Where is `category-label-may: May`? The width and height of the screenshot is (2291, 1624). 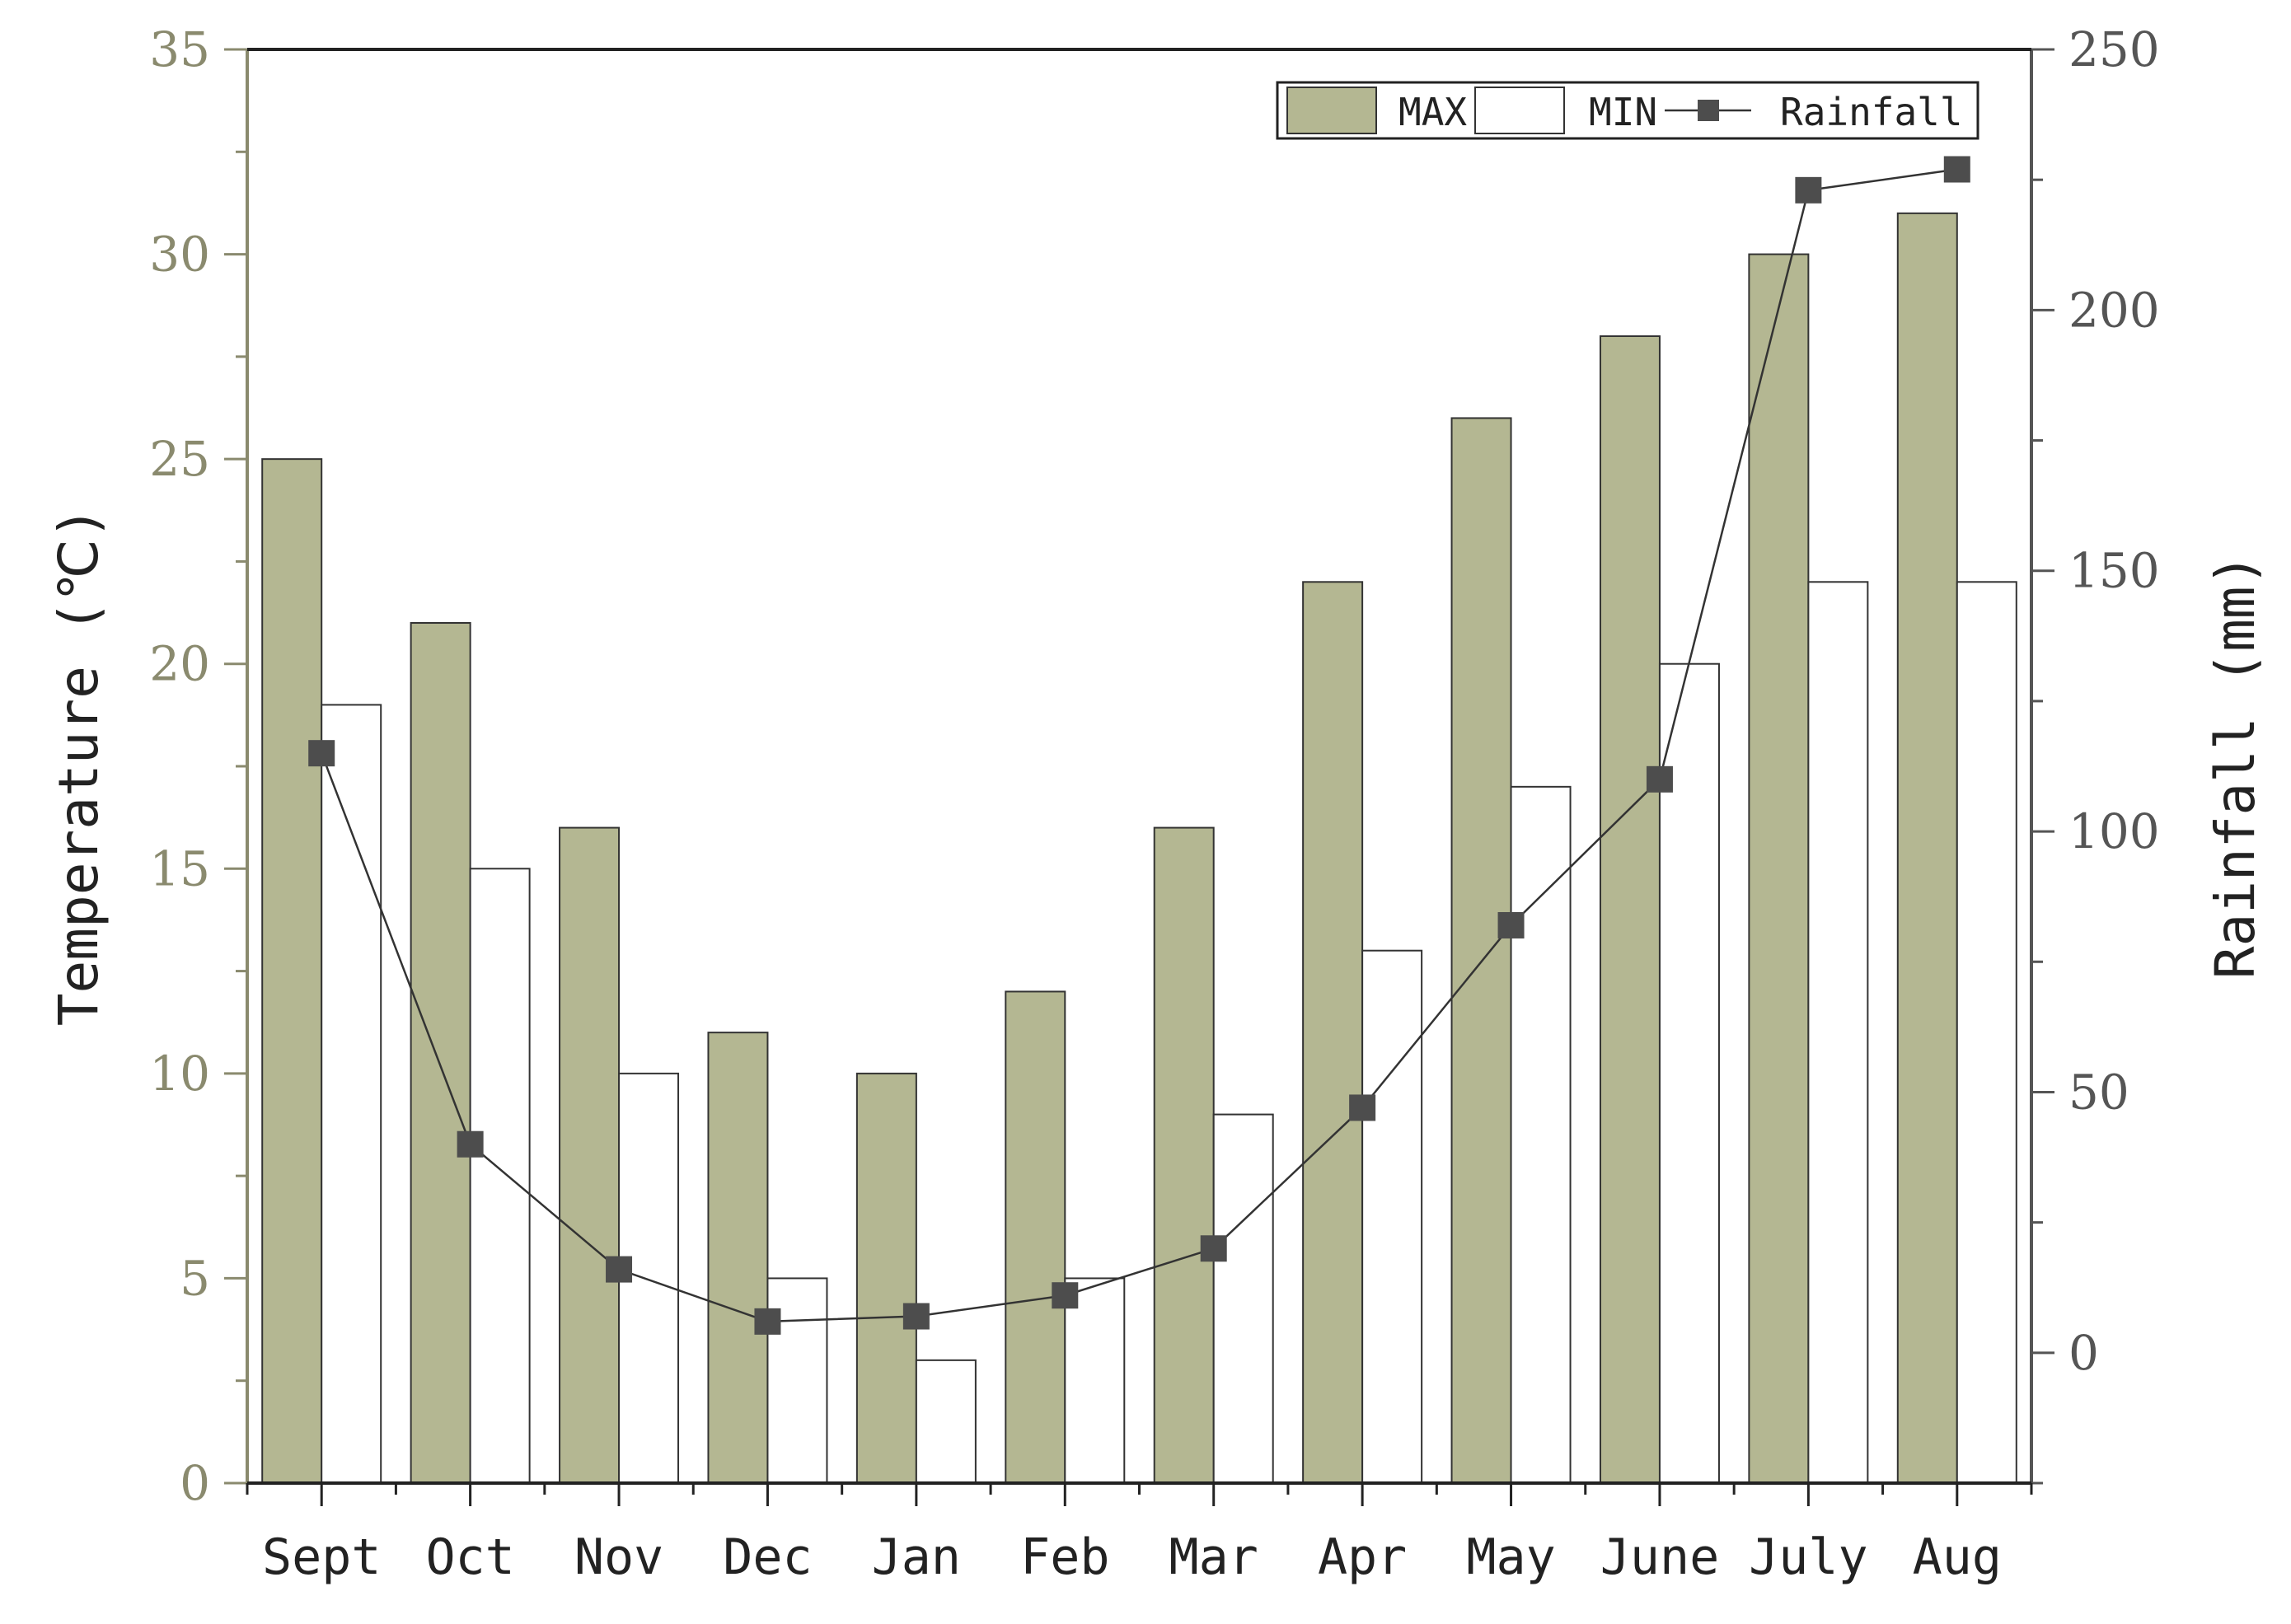
category-label-may: May is located at coordinates (1510, 1557).